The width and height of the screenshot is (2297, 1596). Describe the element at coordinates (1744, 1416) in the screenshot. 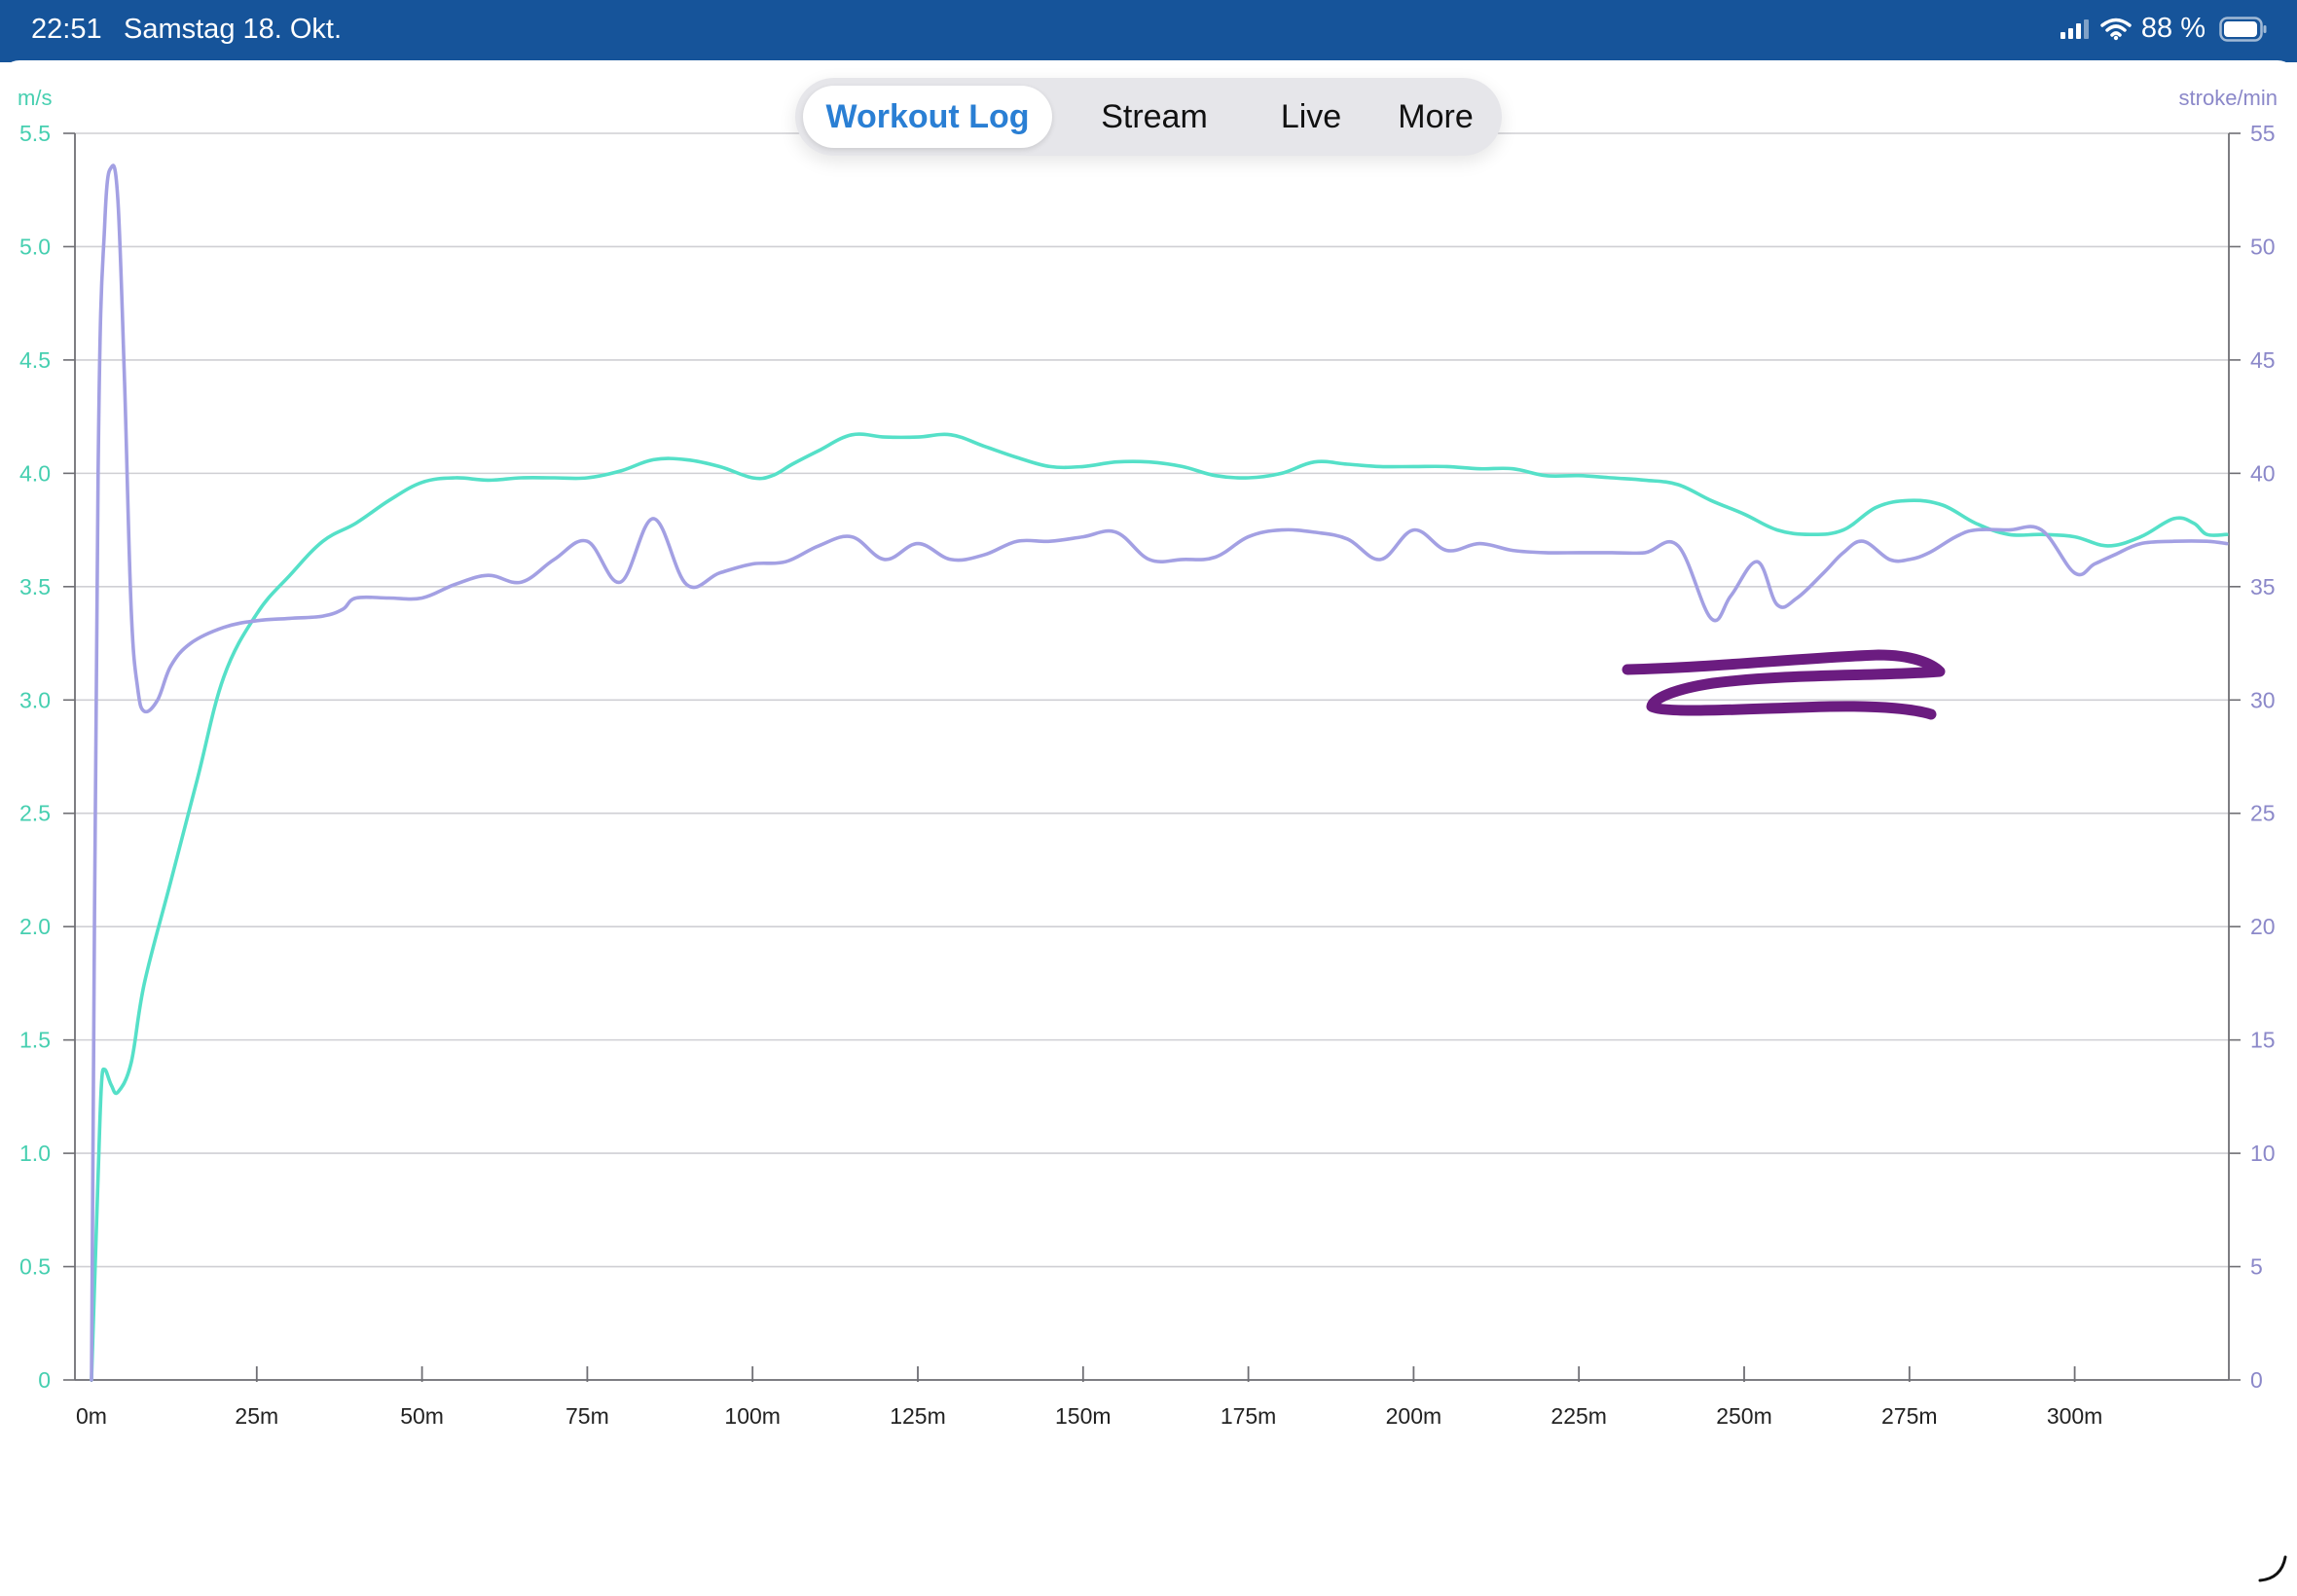

I see `x-tick-label: 250m` at that location.